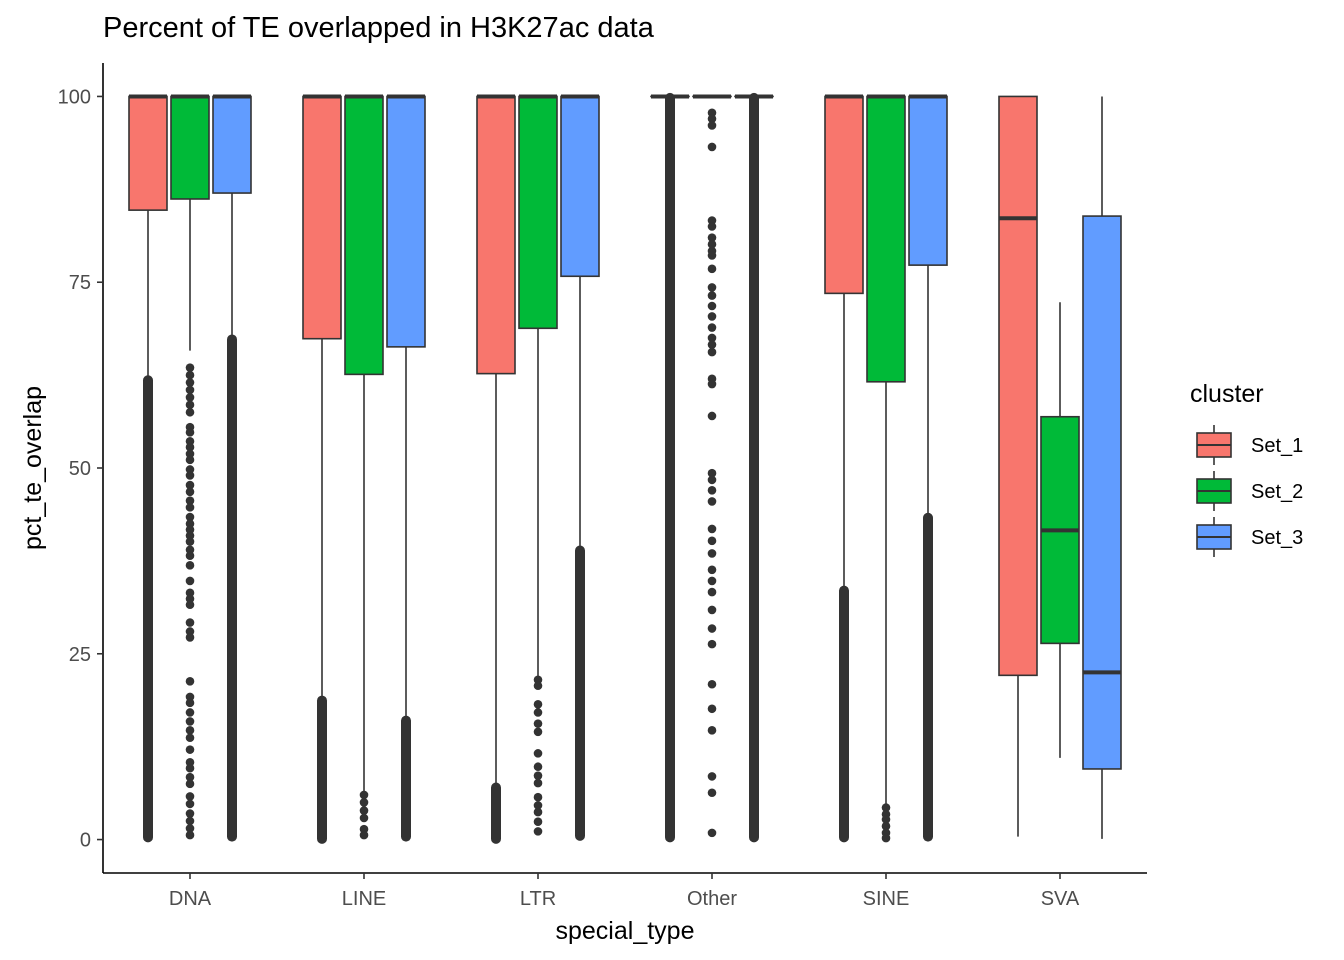 Image resolution: width=1344 pixels, height=960 pixels. I want to click on x-tick-label: SVA, so click(1060, 899).